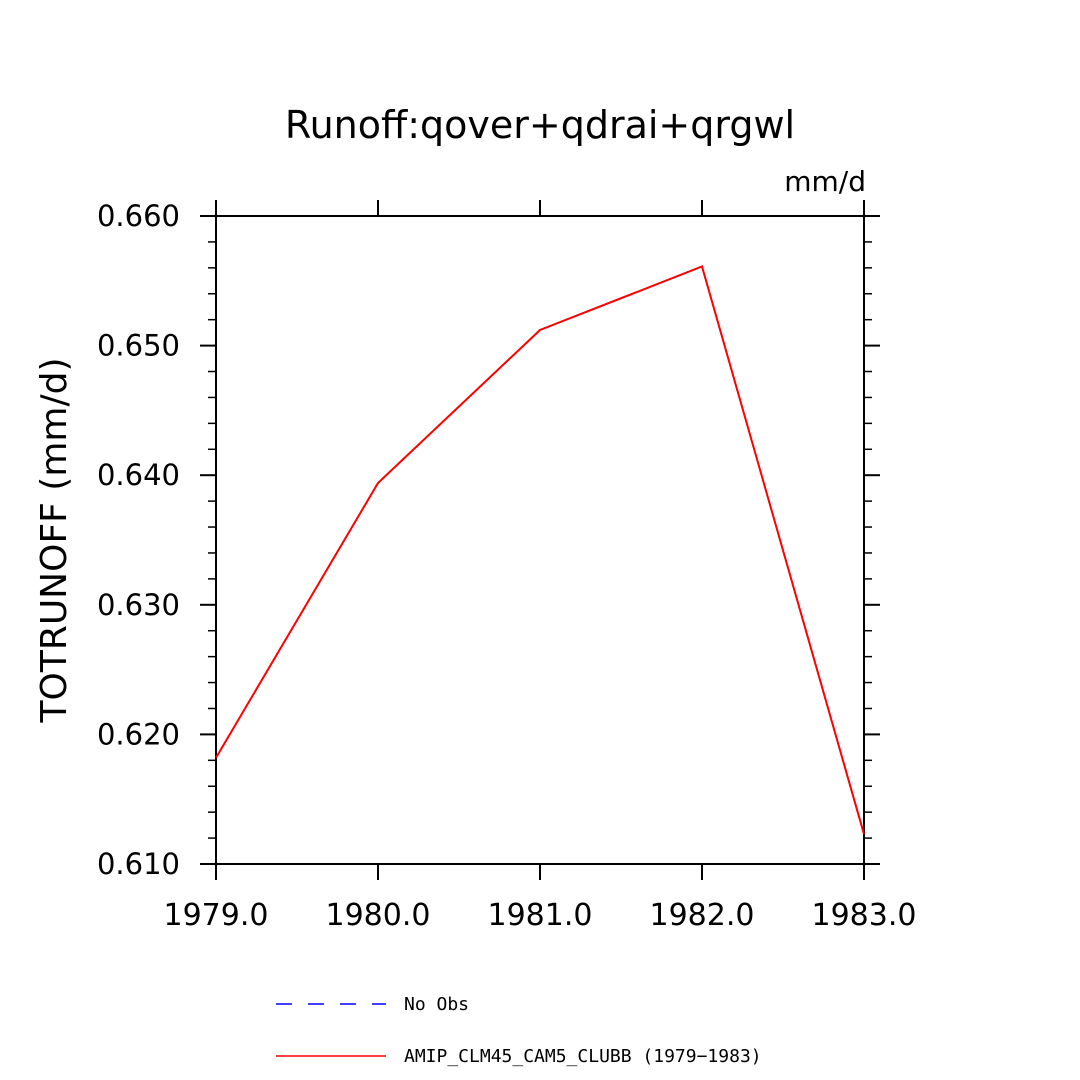 This screenshot has width=1080, height=1080. What do you see at coordinates (436, 1004) in the screenshot?
I see `legend-label-no-obs: No Obs` at bounding box center [436, 1004].